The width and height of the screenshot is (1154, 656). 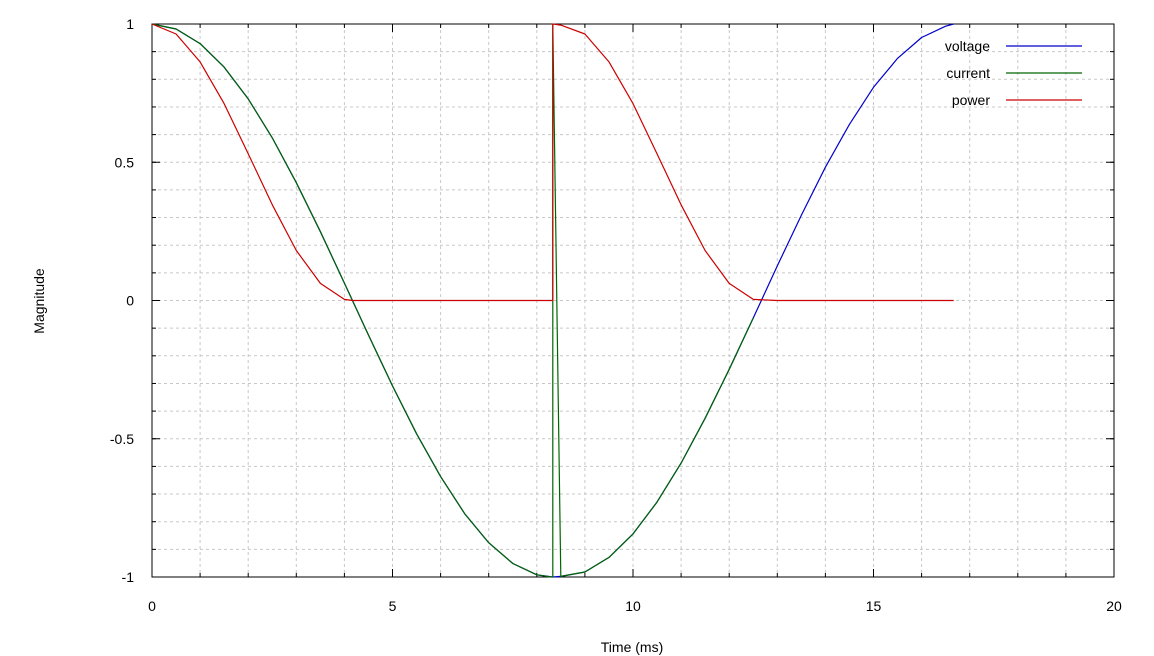 What do you see at coordinates (39, 301) in the screenshot?
I see `y-axis-title: Magnitude` at bounding box center [39, 301].